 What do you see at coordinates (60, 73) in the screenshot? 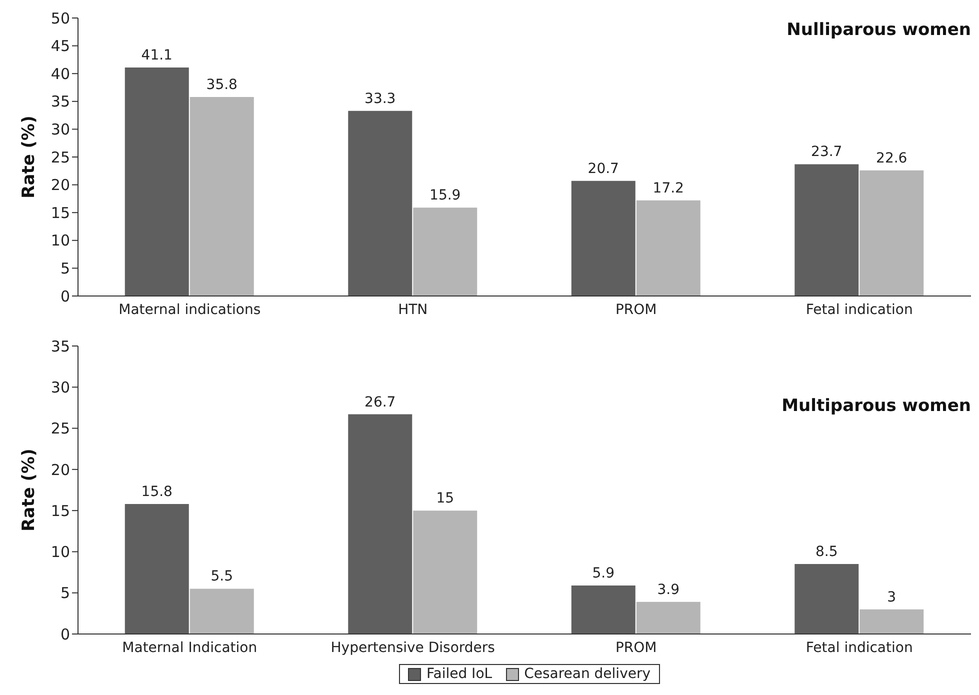
I see `y-tick-label: 40` at bounding box center [60, 73].